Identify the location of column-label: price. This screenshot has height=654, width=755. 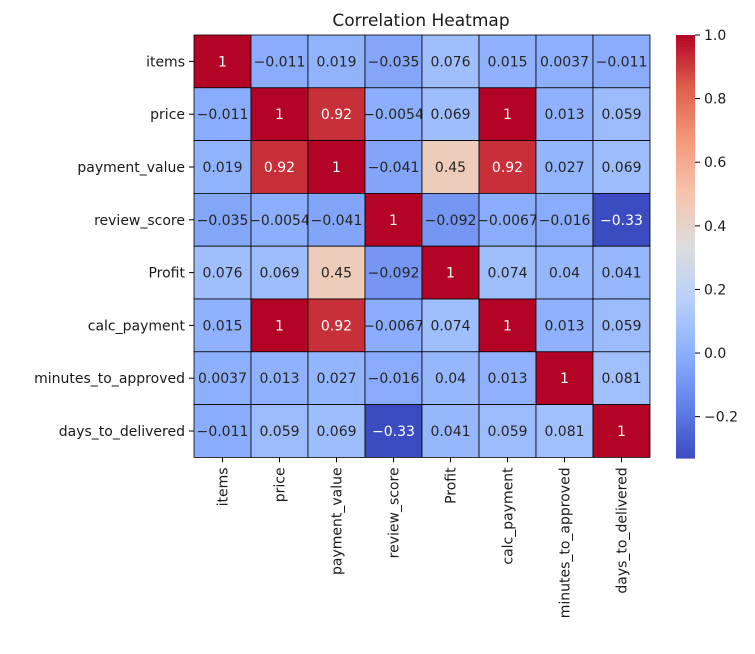
(281, 484).